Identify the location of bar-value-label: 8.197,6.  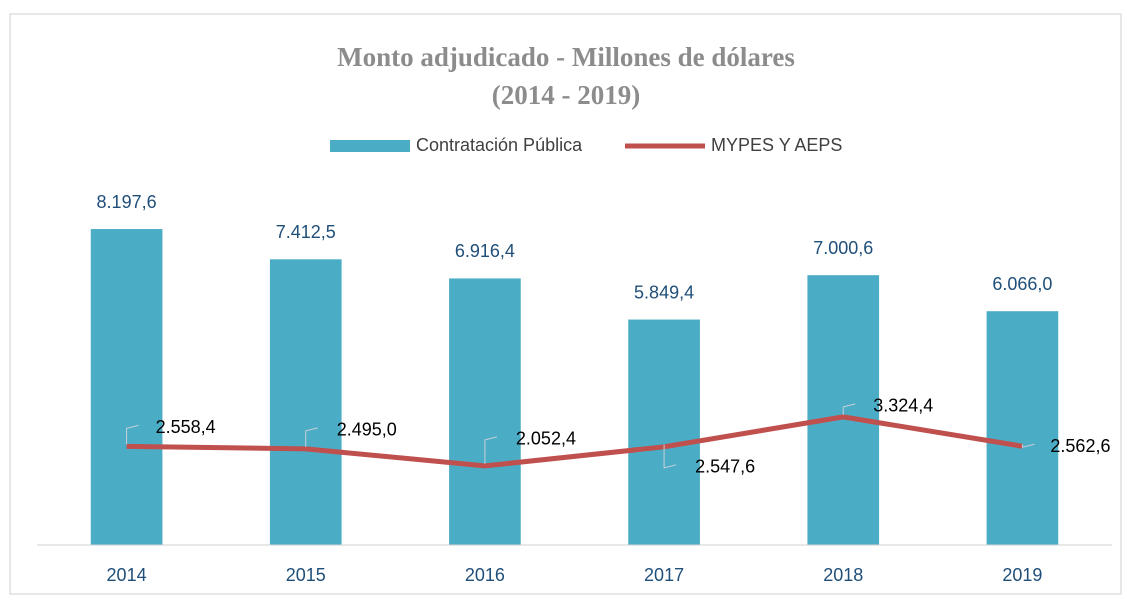
(127, 202).